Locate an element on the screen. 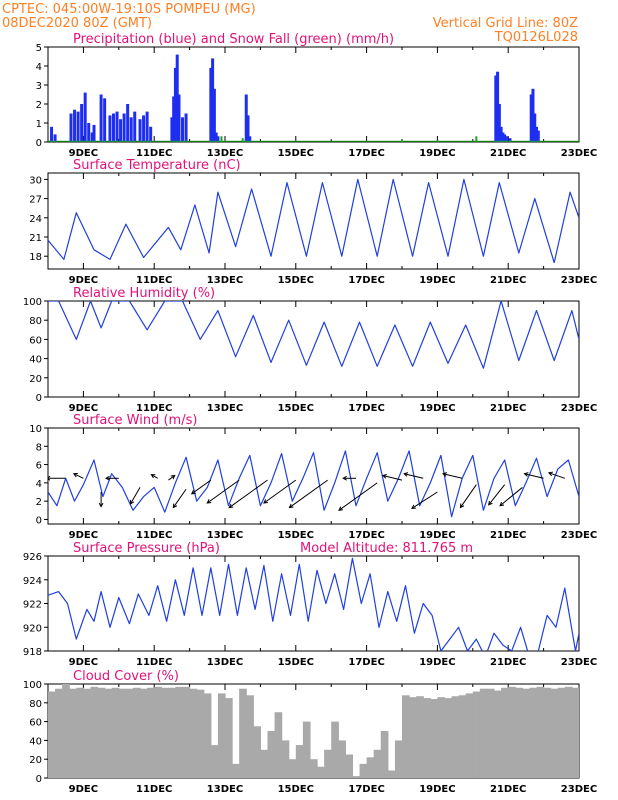  wind-x-tick-label: 13DEC is located at coordinates (225, 535).